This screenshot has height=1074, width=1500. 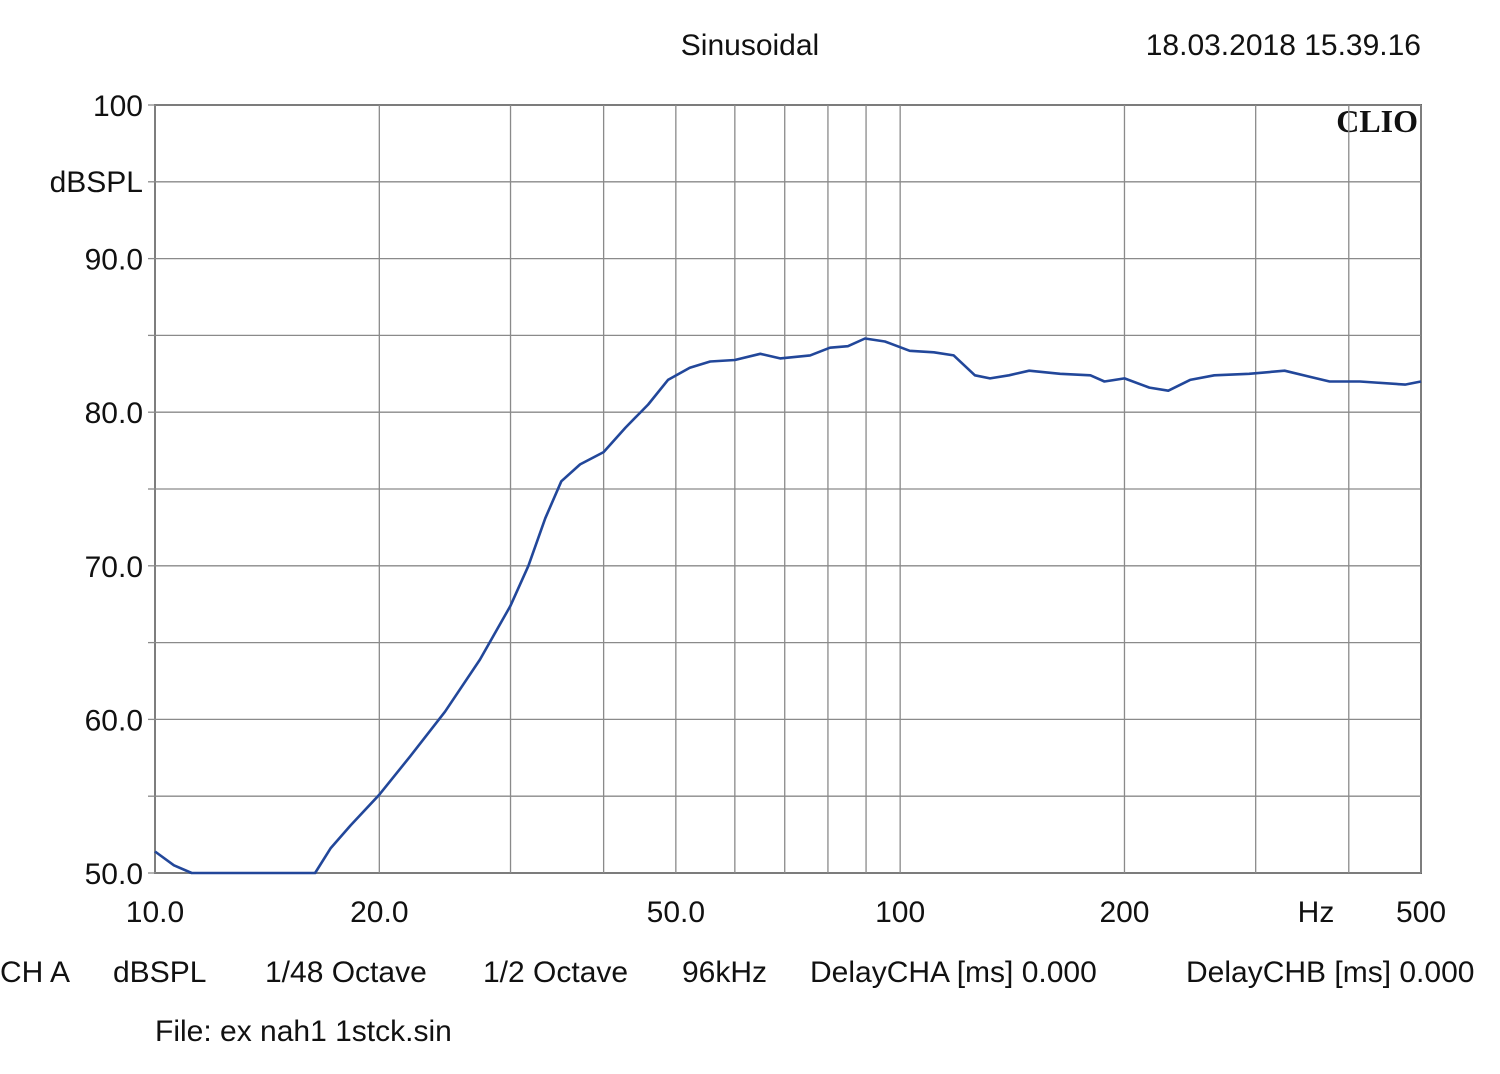 I want to click on y-tick-label: 90.0, so click(x=114, y=260).